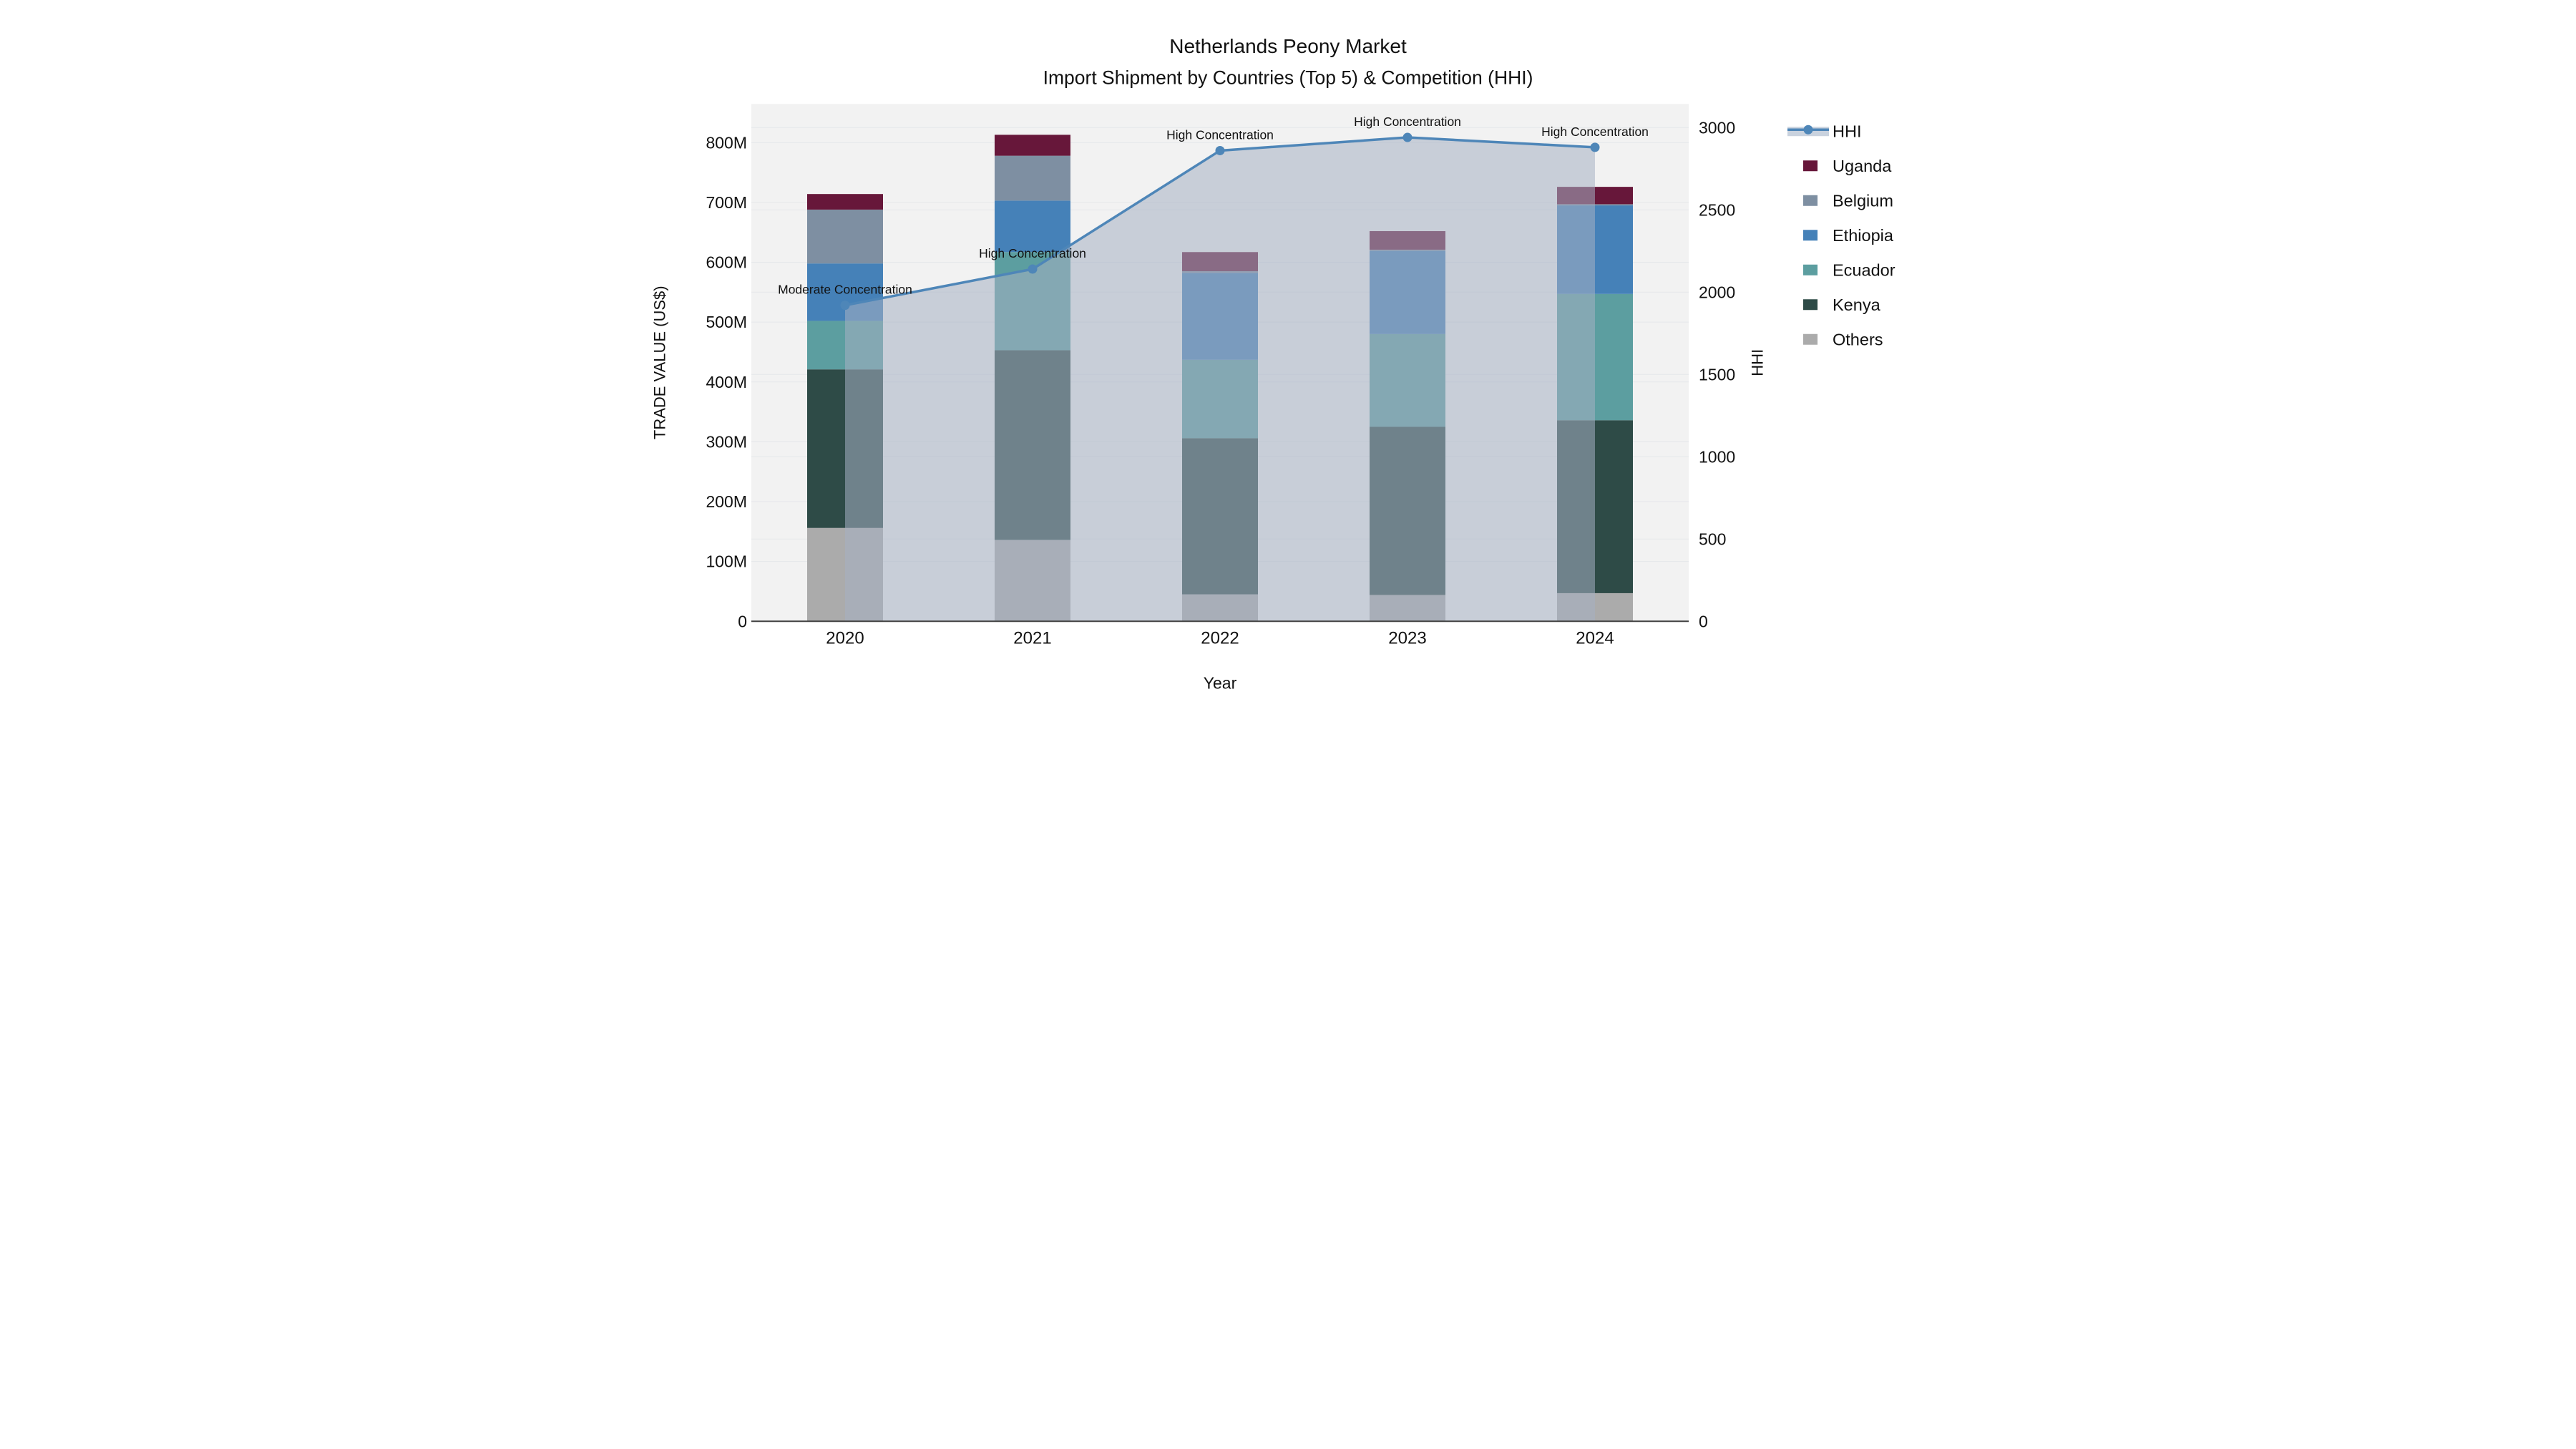 Image resolution: width=2576 pixels, height=1449 pixels. Describe the element at coordinates (1862, 166) in the screenshot. I see `legend-label-uganda: Uganda` at that location.